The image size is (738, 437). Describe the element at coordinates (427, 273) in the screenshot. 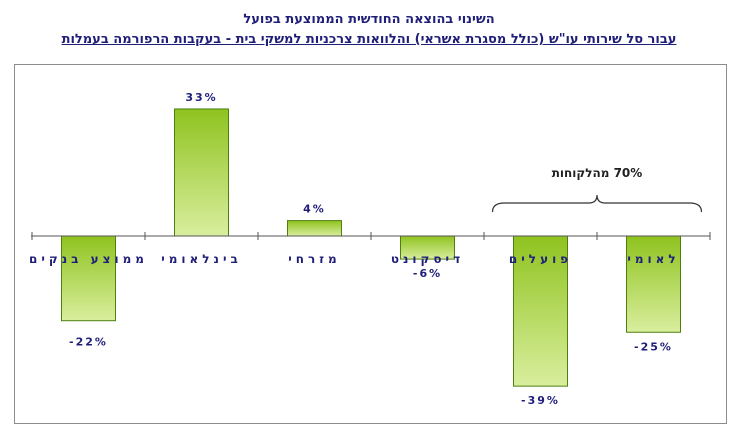

I see `value-label: -6%` at that location.